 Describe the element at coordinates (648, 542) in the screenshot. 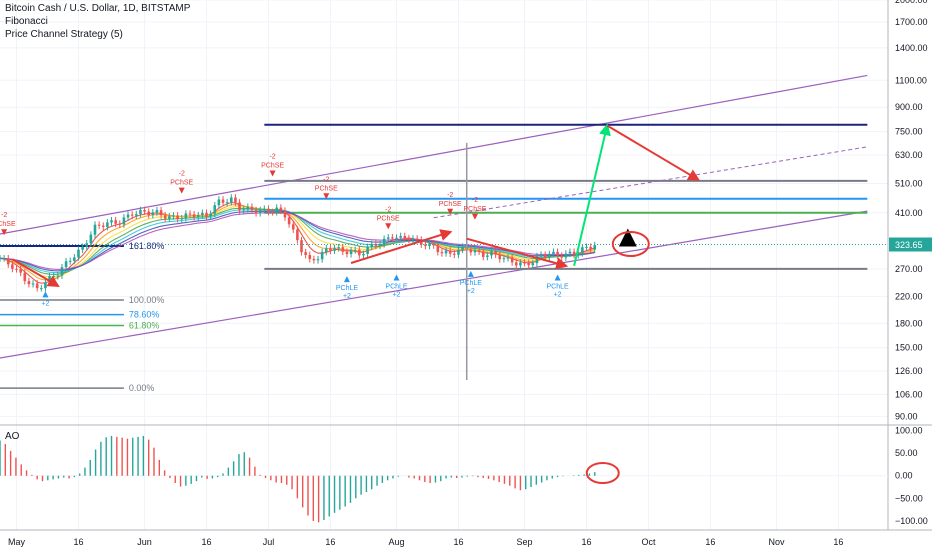

I see `time-axis-label: Oct` at that location.